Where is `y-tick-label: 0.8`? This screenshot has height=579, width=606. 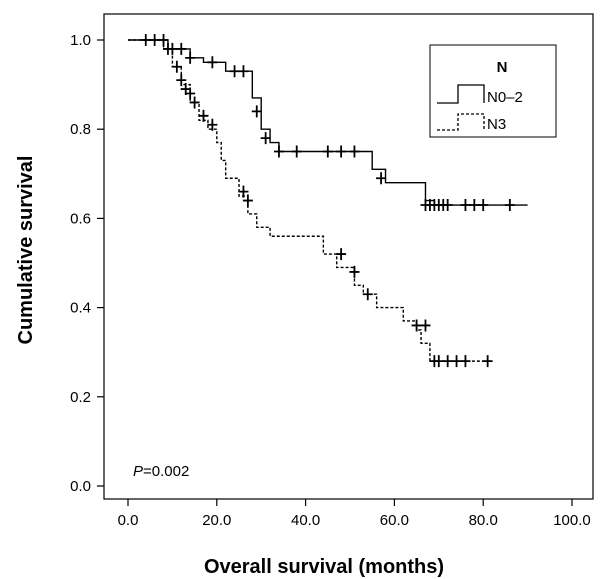
y-tick-label: 0.8 is located at coordinates (80, 129).